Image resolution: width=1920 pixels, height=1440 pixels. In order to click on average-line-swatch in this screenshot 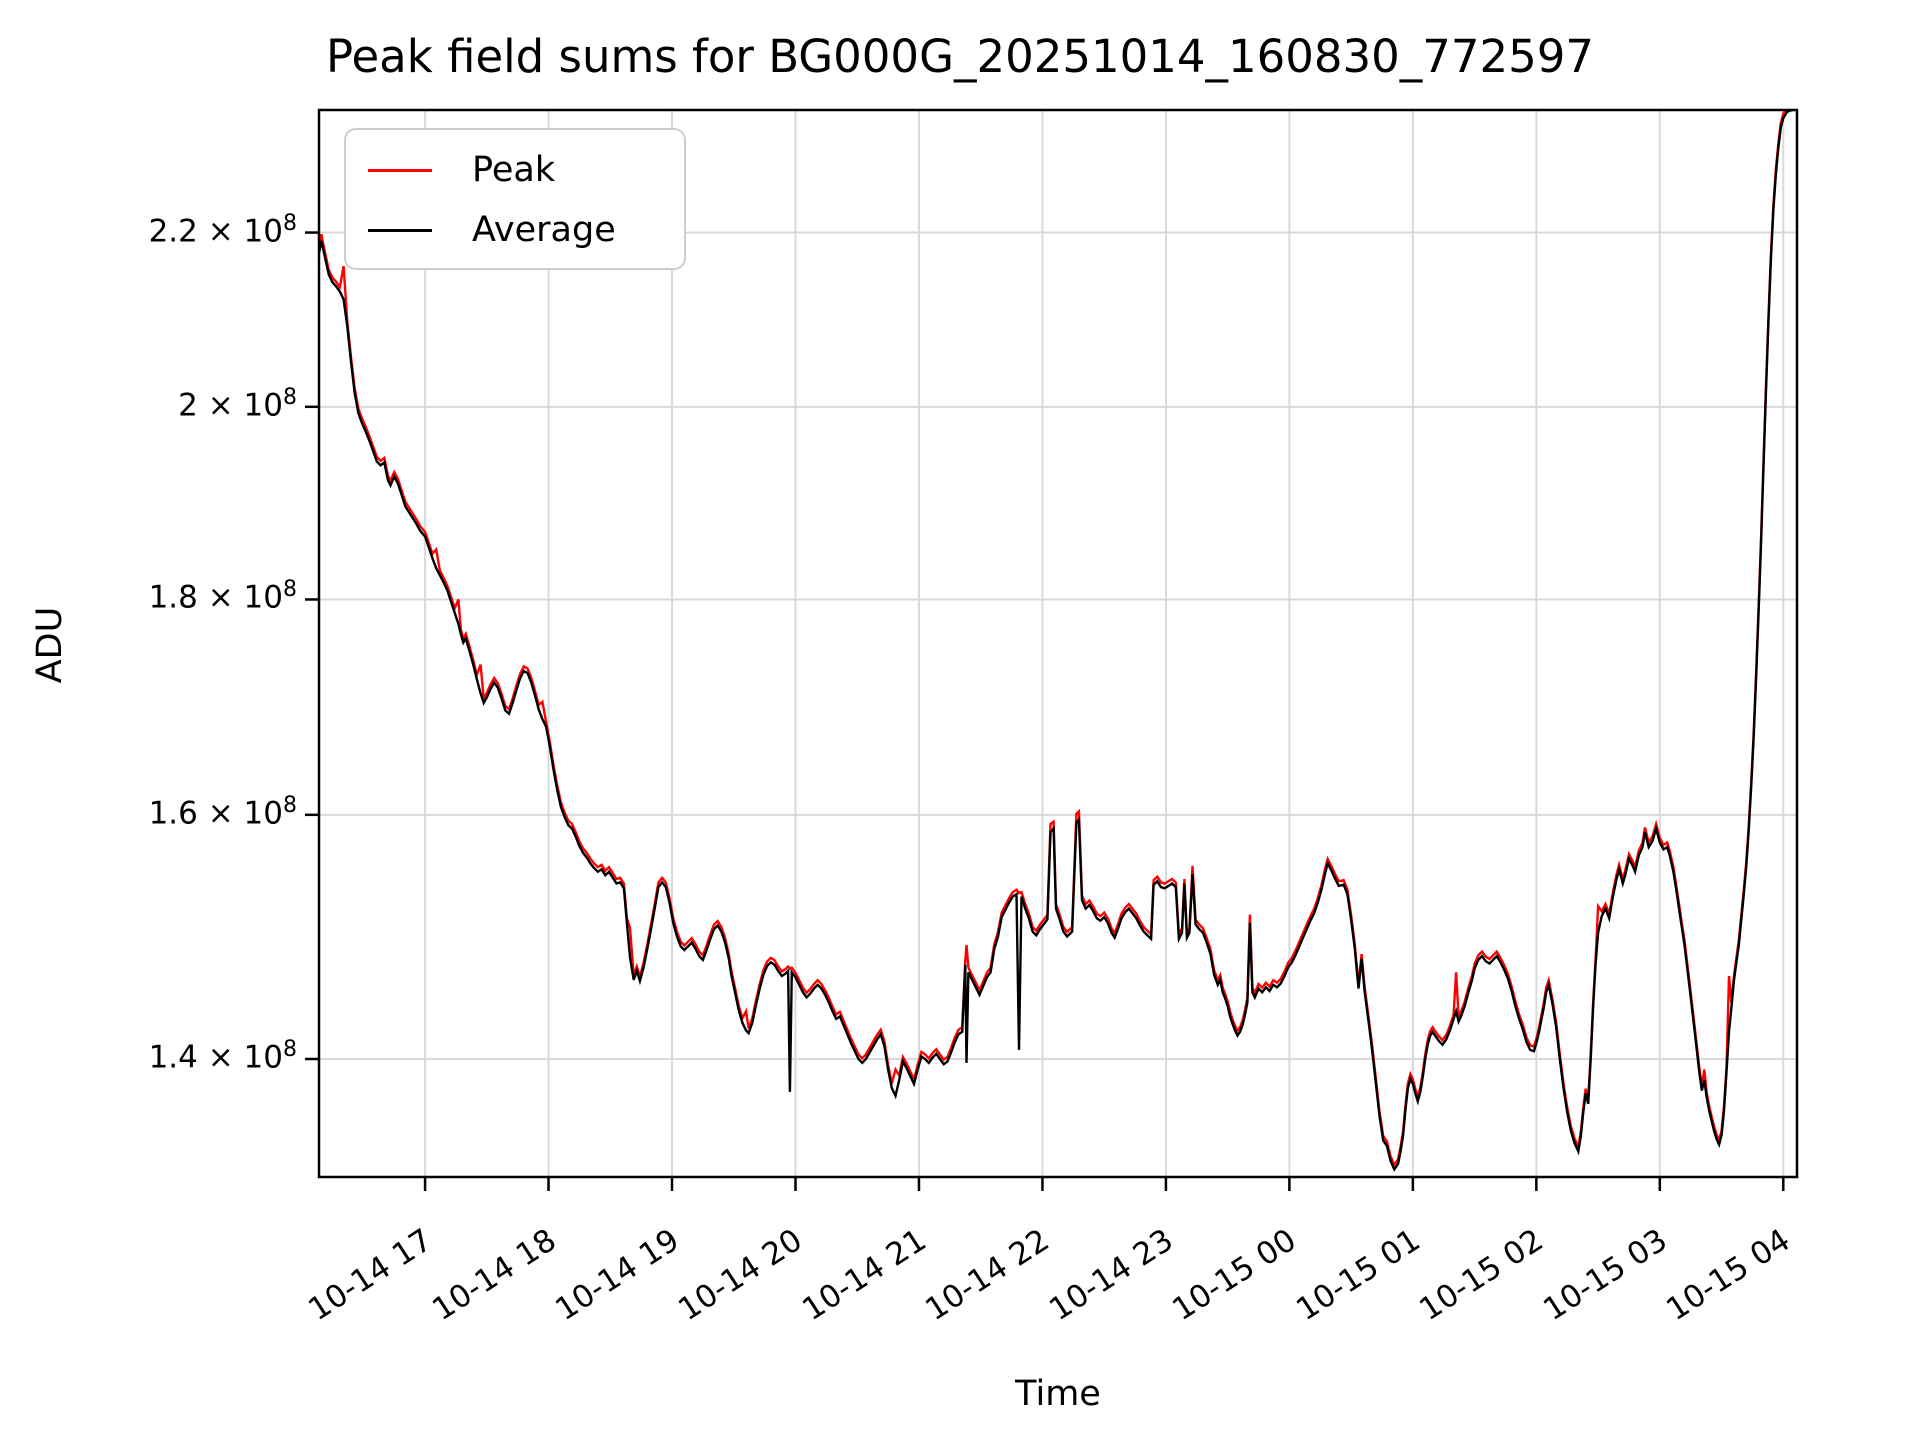, I will do `click(400, 230)`.